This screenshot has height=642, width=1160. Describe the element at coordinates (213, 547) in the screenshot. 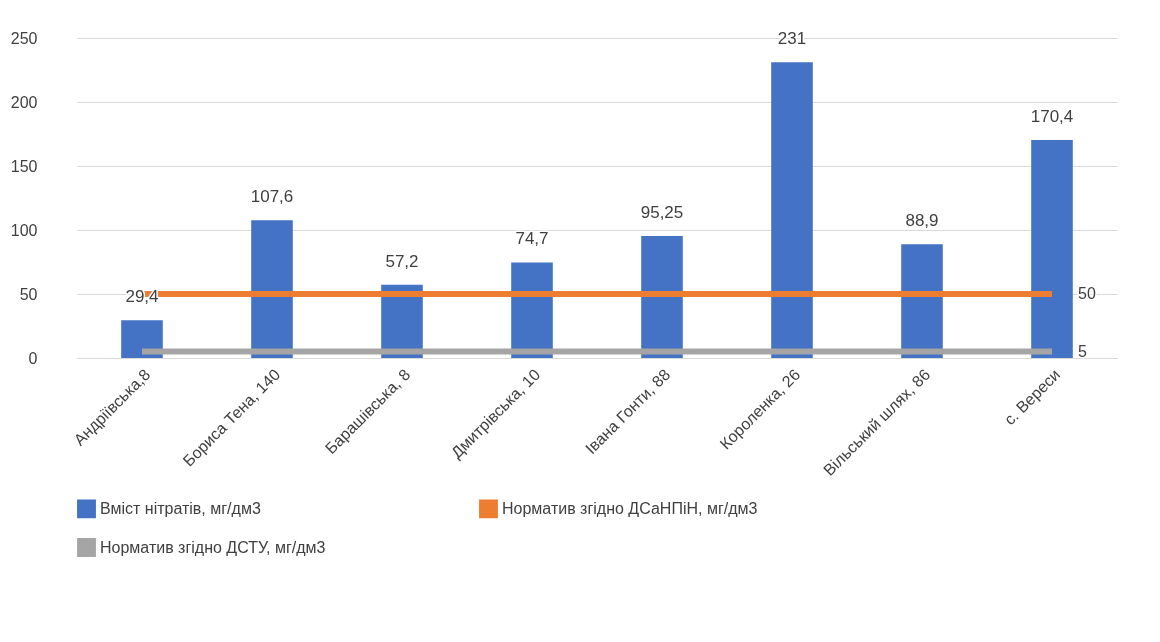

I see `legend-label: Норматив згідно ДСТУ, мг/дм3` at that location.